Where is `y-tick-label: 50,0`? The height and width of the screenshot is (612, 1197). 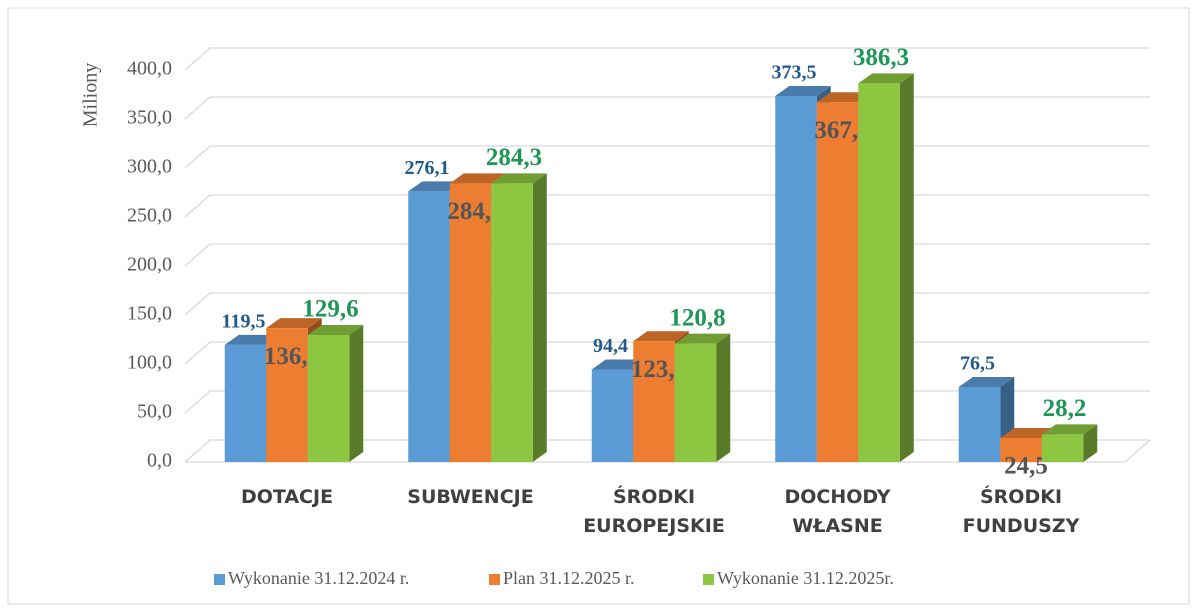
y-tick-label: 50,0 is located at coordinates (154, 412).